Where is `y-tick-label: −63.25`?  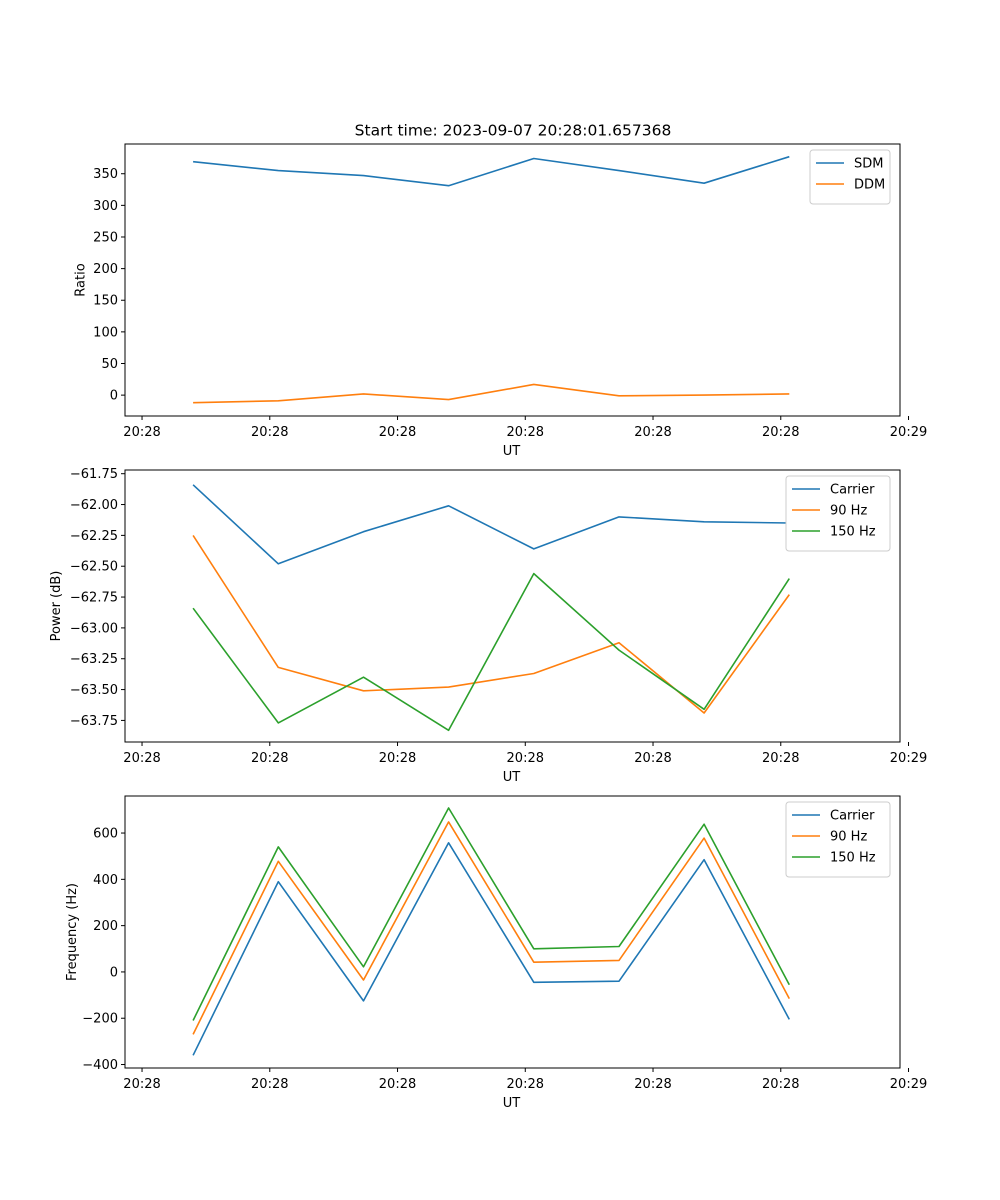
y-tick-label: −63.25 is located at coordinates (94, 659).